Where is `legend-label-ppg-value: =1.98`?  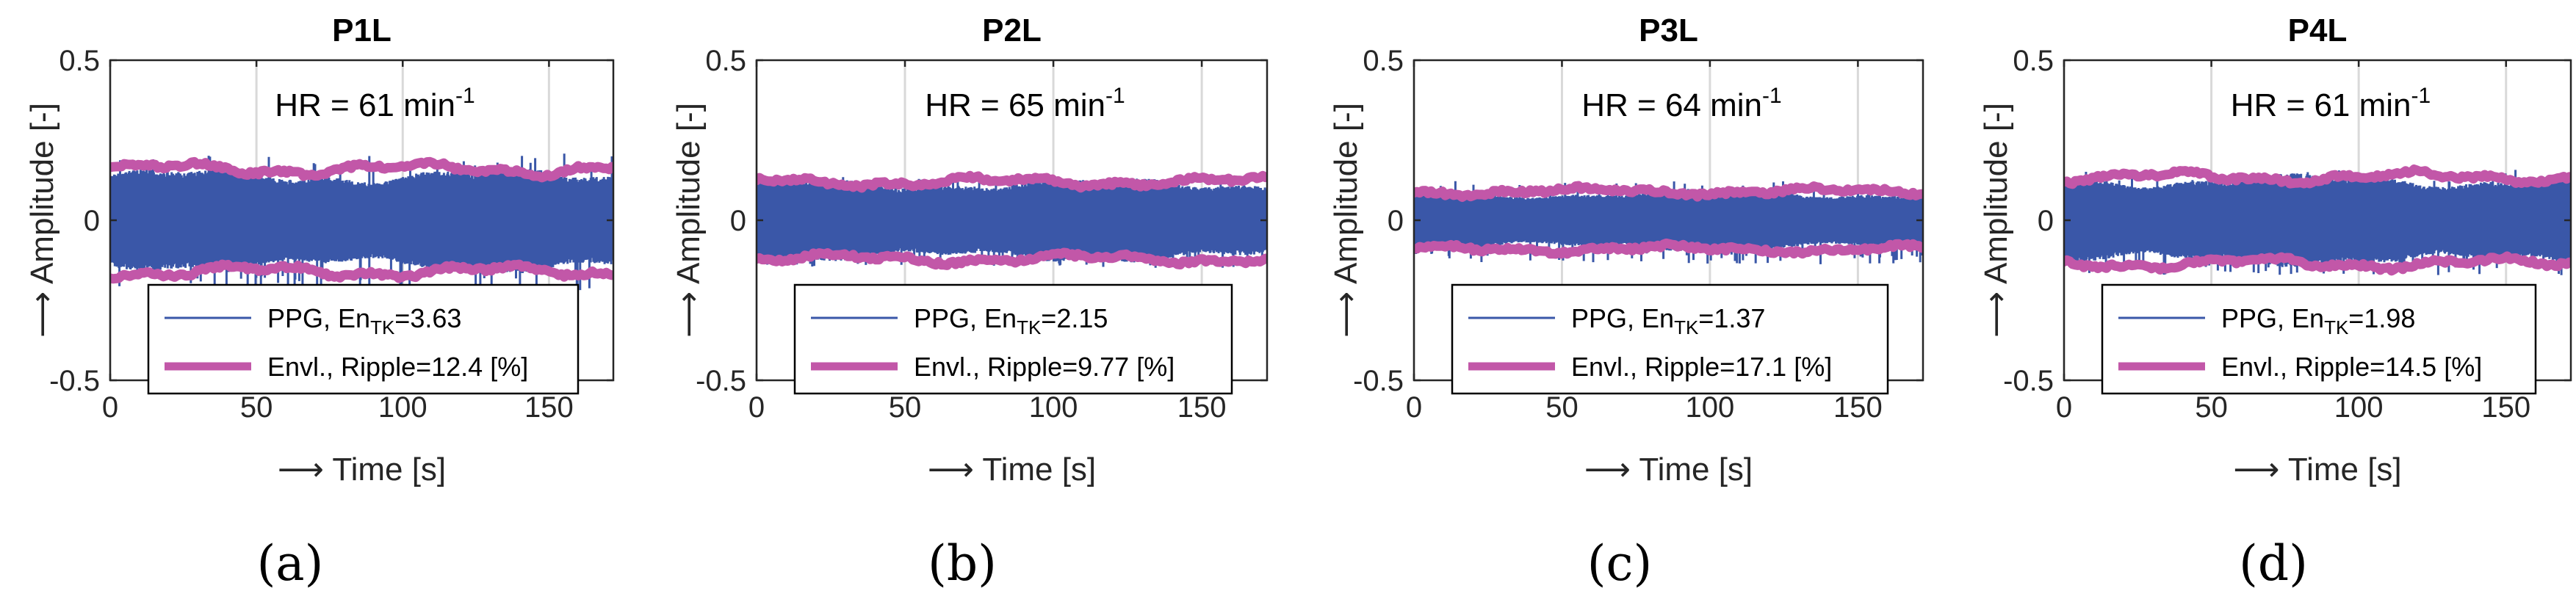 legend-label-ppg-value: =1.98 is located at coordinates (2381, 318).